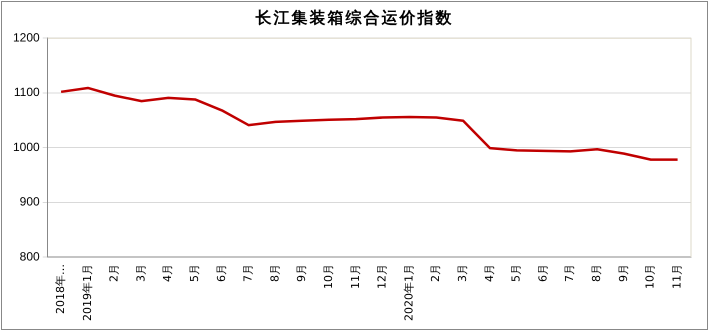  I want to click on chart-title: 长江集装箱综合运价指数, so click(354, 18).